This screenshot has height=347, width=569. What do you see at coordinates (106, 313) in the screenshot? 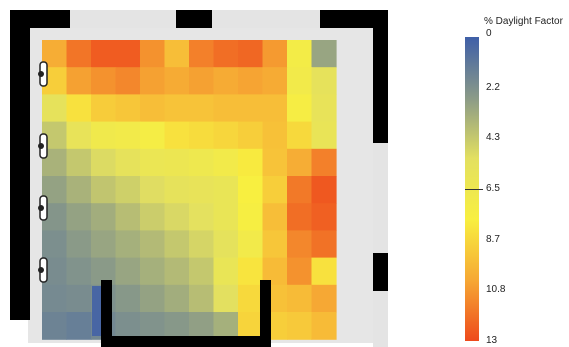
I see `partition-left` at bounding box center [106, 313].